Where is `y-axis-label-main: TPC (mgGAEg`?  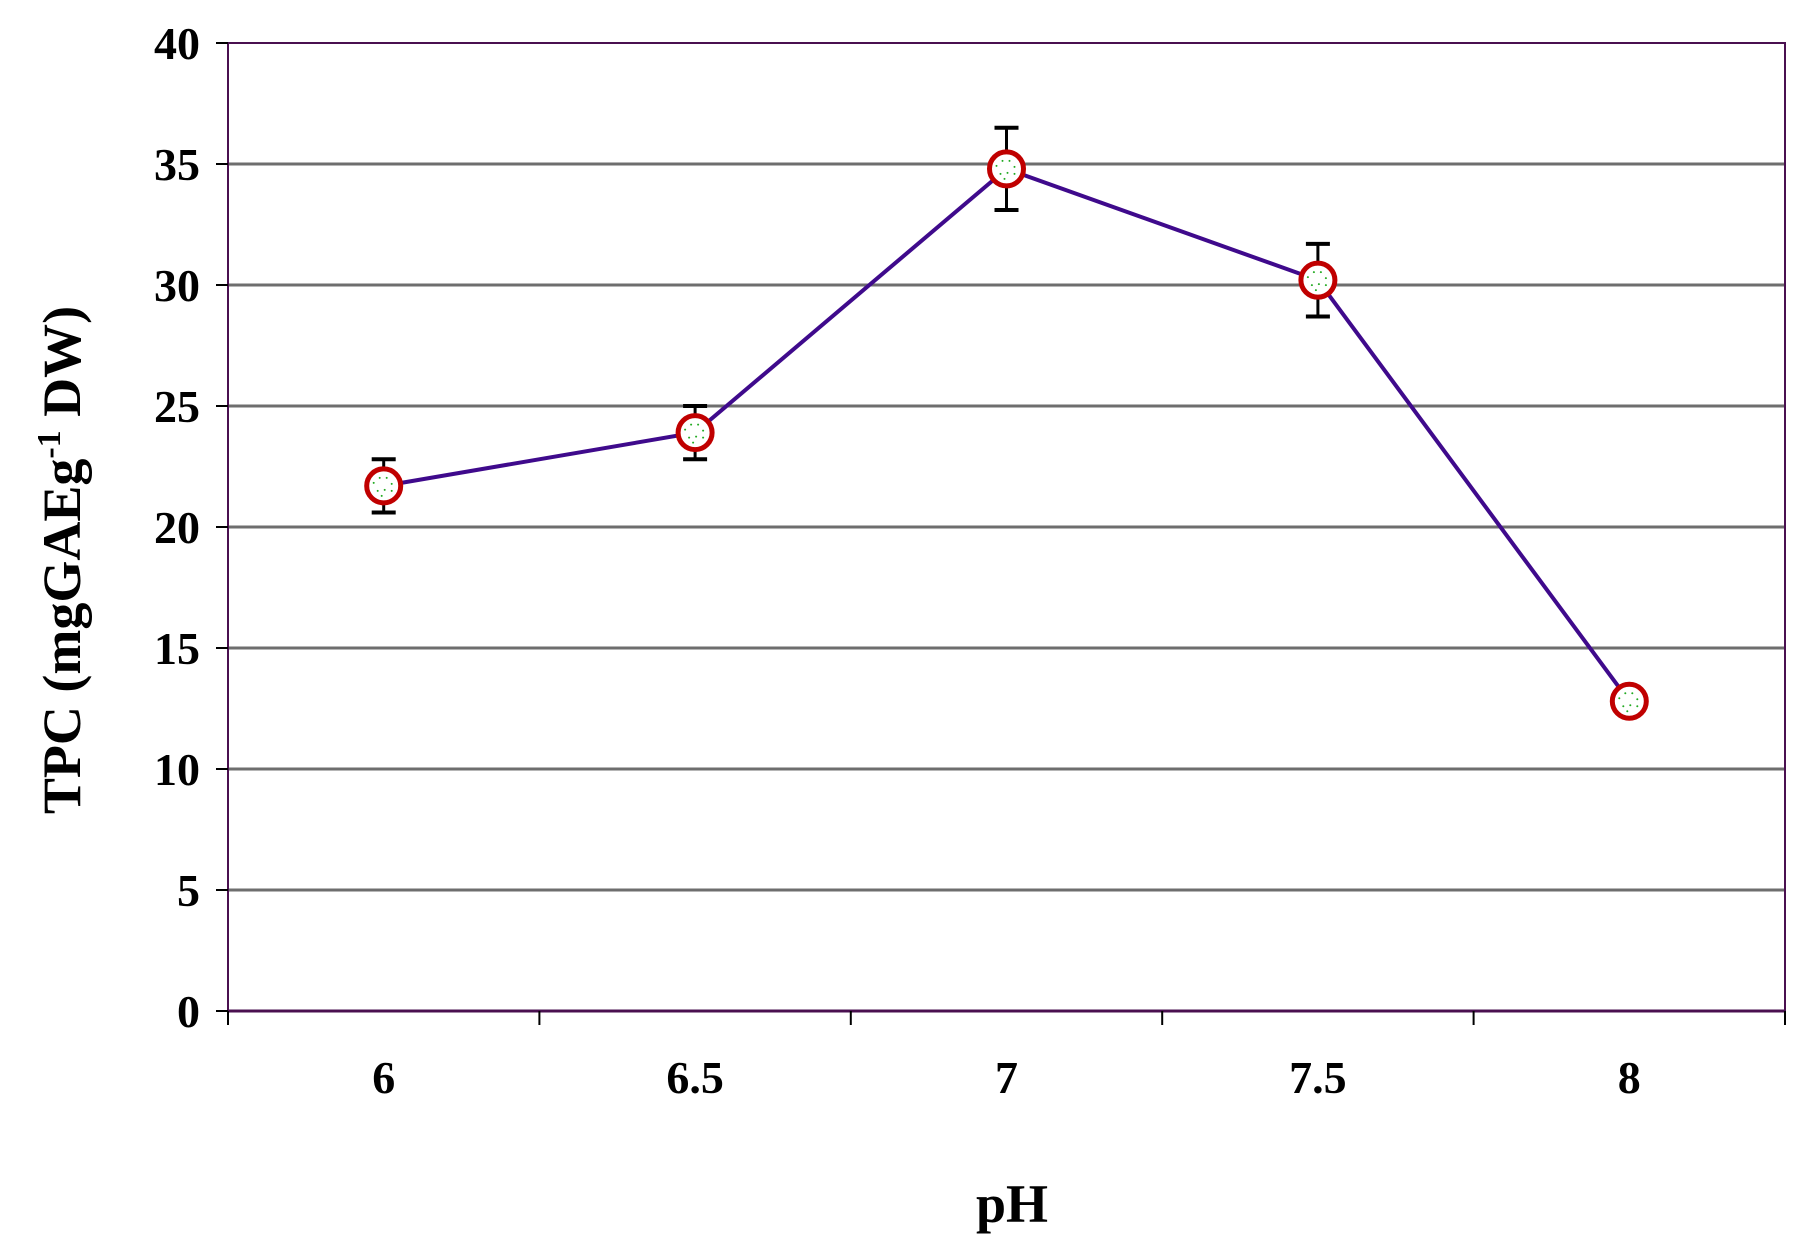 y-axis-label-main: TPC (mgGAEg is located at coordinates (62, 636).